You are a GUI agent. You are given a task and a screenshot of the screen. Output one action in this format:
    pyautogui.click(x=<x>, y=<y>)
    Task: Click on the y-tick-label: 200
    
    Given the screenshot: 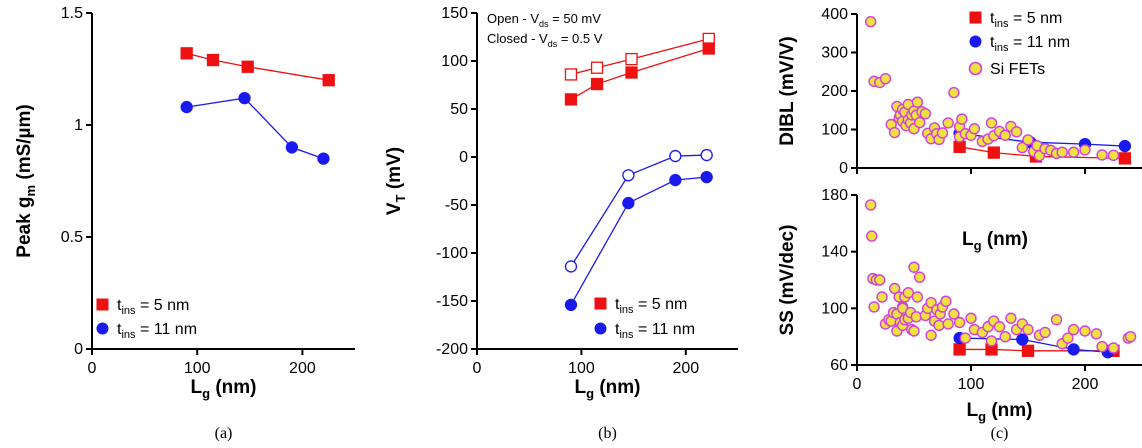 What is the action you would take?
    pyautogui.click(x=834, y=91)
    